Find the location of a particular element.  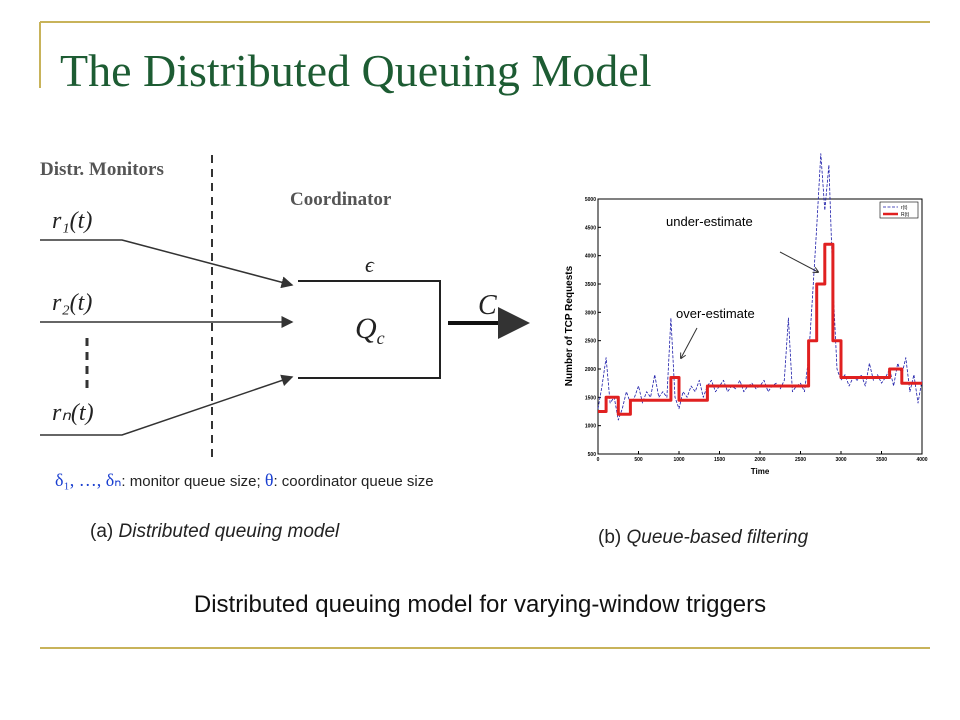

queue-subscript: c is located at coordinates (381, 338).